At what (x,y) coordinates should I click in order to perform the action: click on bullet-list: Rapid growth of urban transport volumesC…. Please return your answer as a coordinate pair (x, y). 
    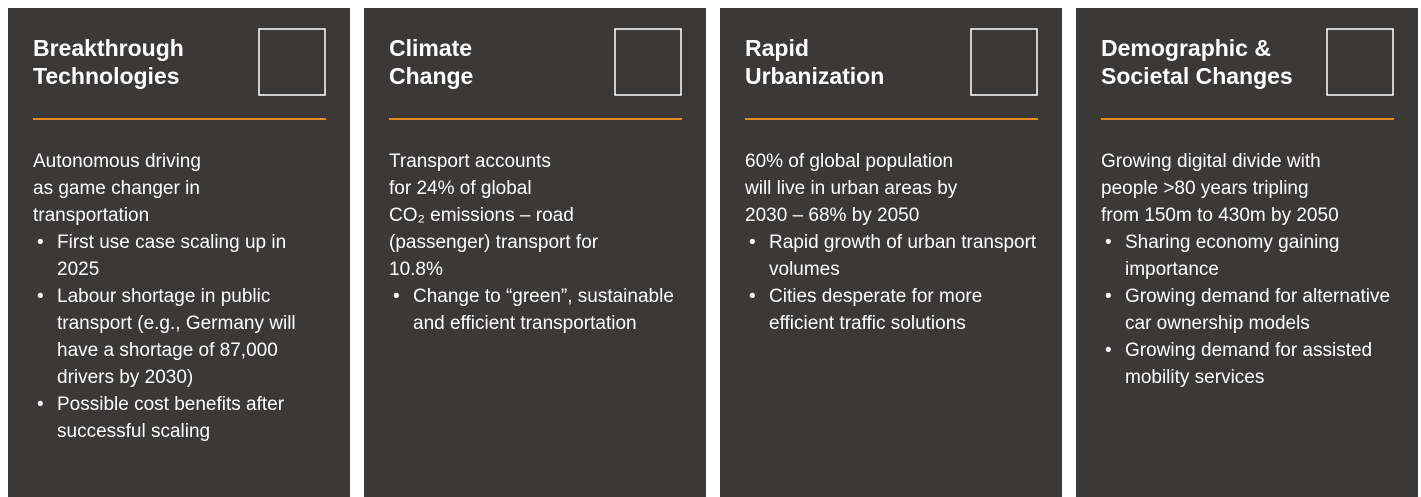
    Looking at the image, I should click on (891, 283).